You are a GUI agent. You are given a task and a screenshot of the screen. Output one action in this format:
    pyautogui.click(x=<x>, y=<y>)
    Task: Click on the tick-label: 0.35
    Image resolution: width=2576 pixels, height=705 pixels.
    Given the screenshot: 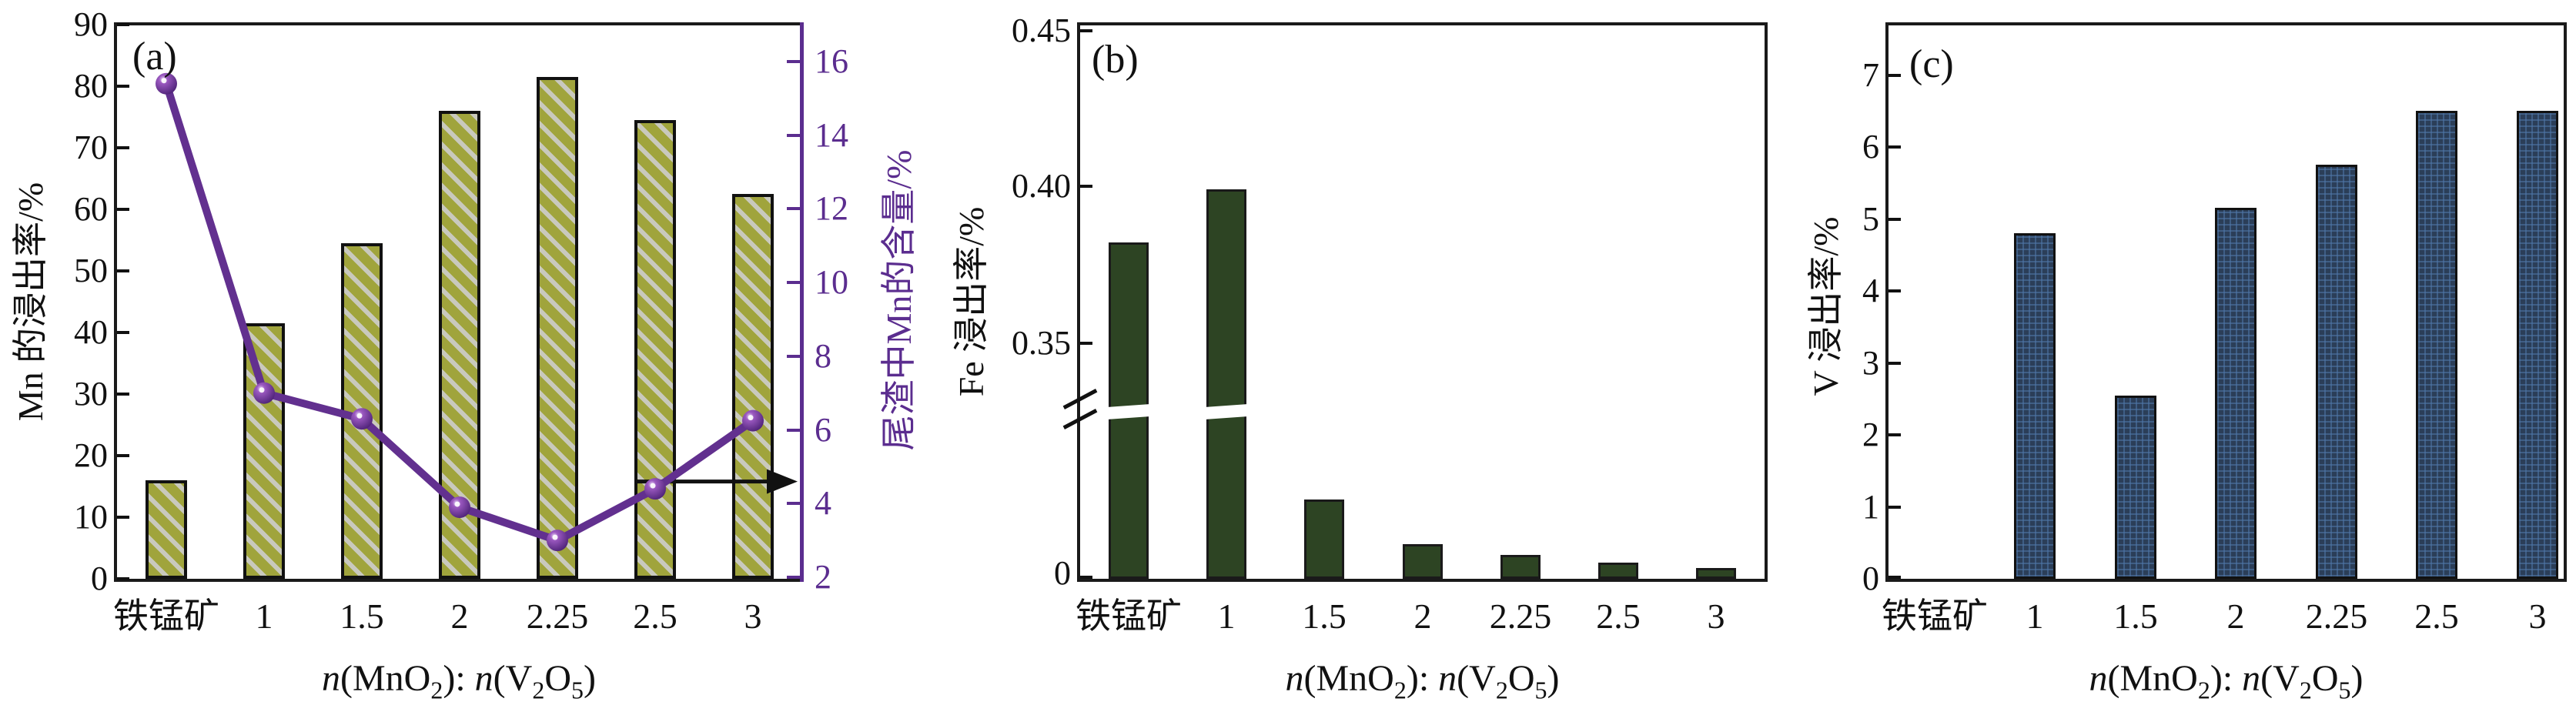 What is the action you would take?
    pyautogui.click(x=1041, y=343)
    